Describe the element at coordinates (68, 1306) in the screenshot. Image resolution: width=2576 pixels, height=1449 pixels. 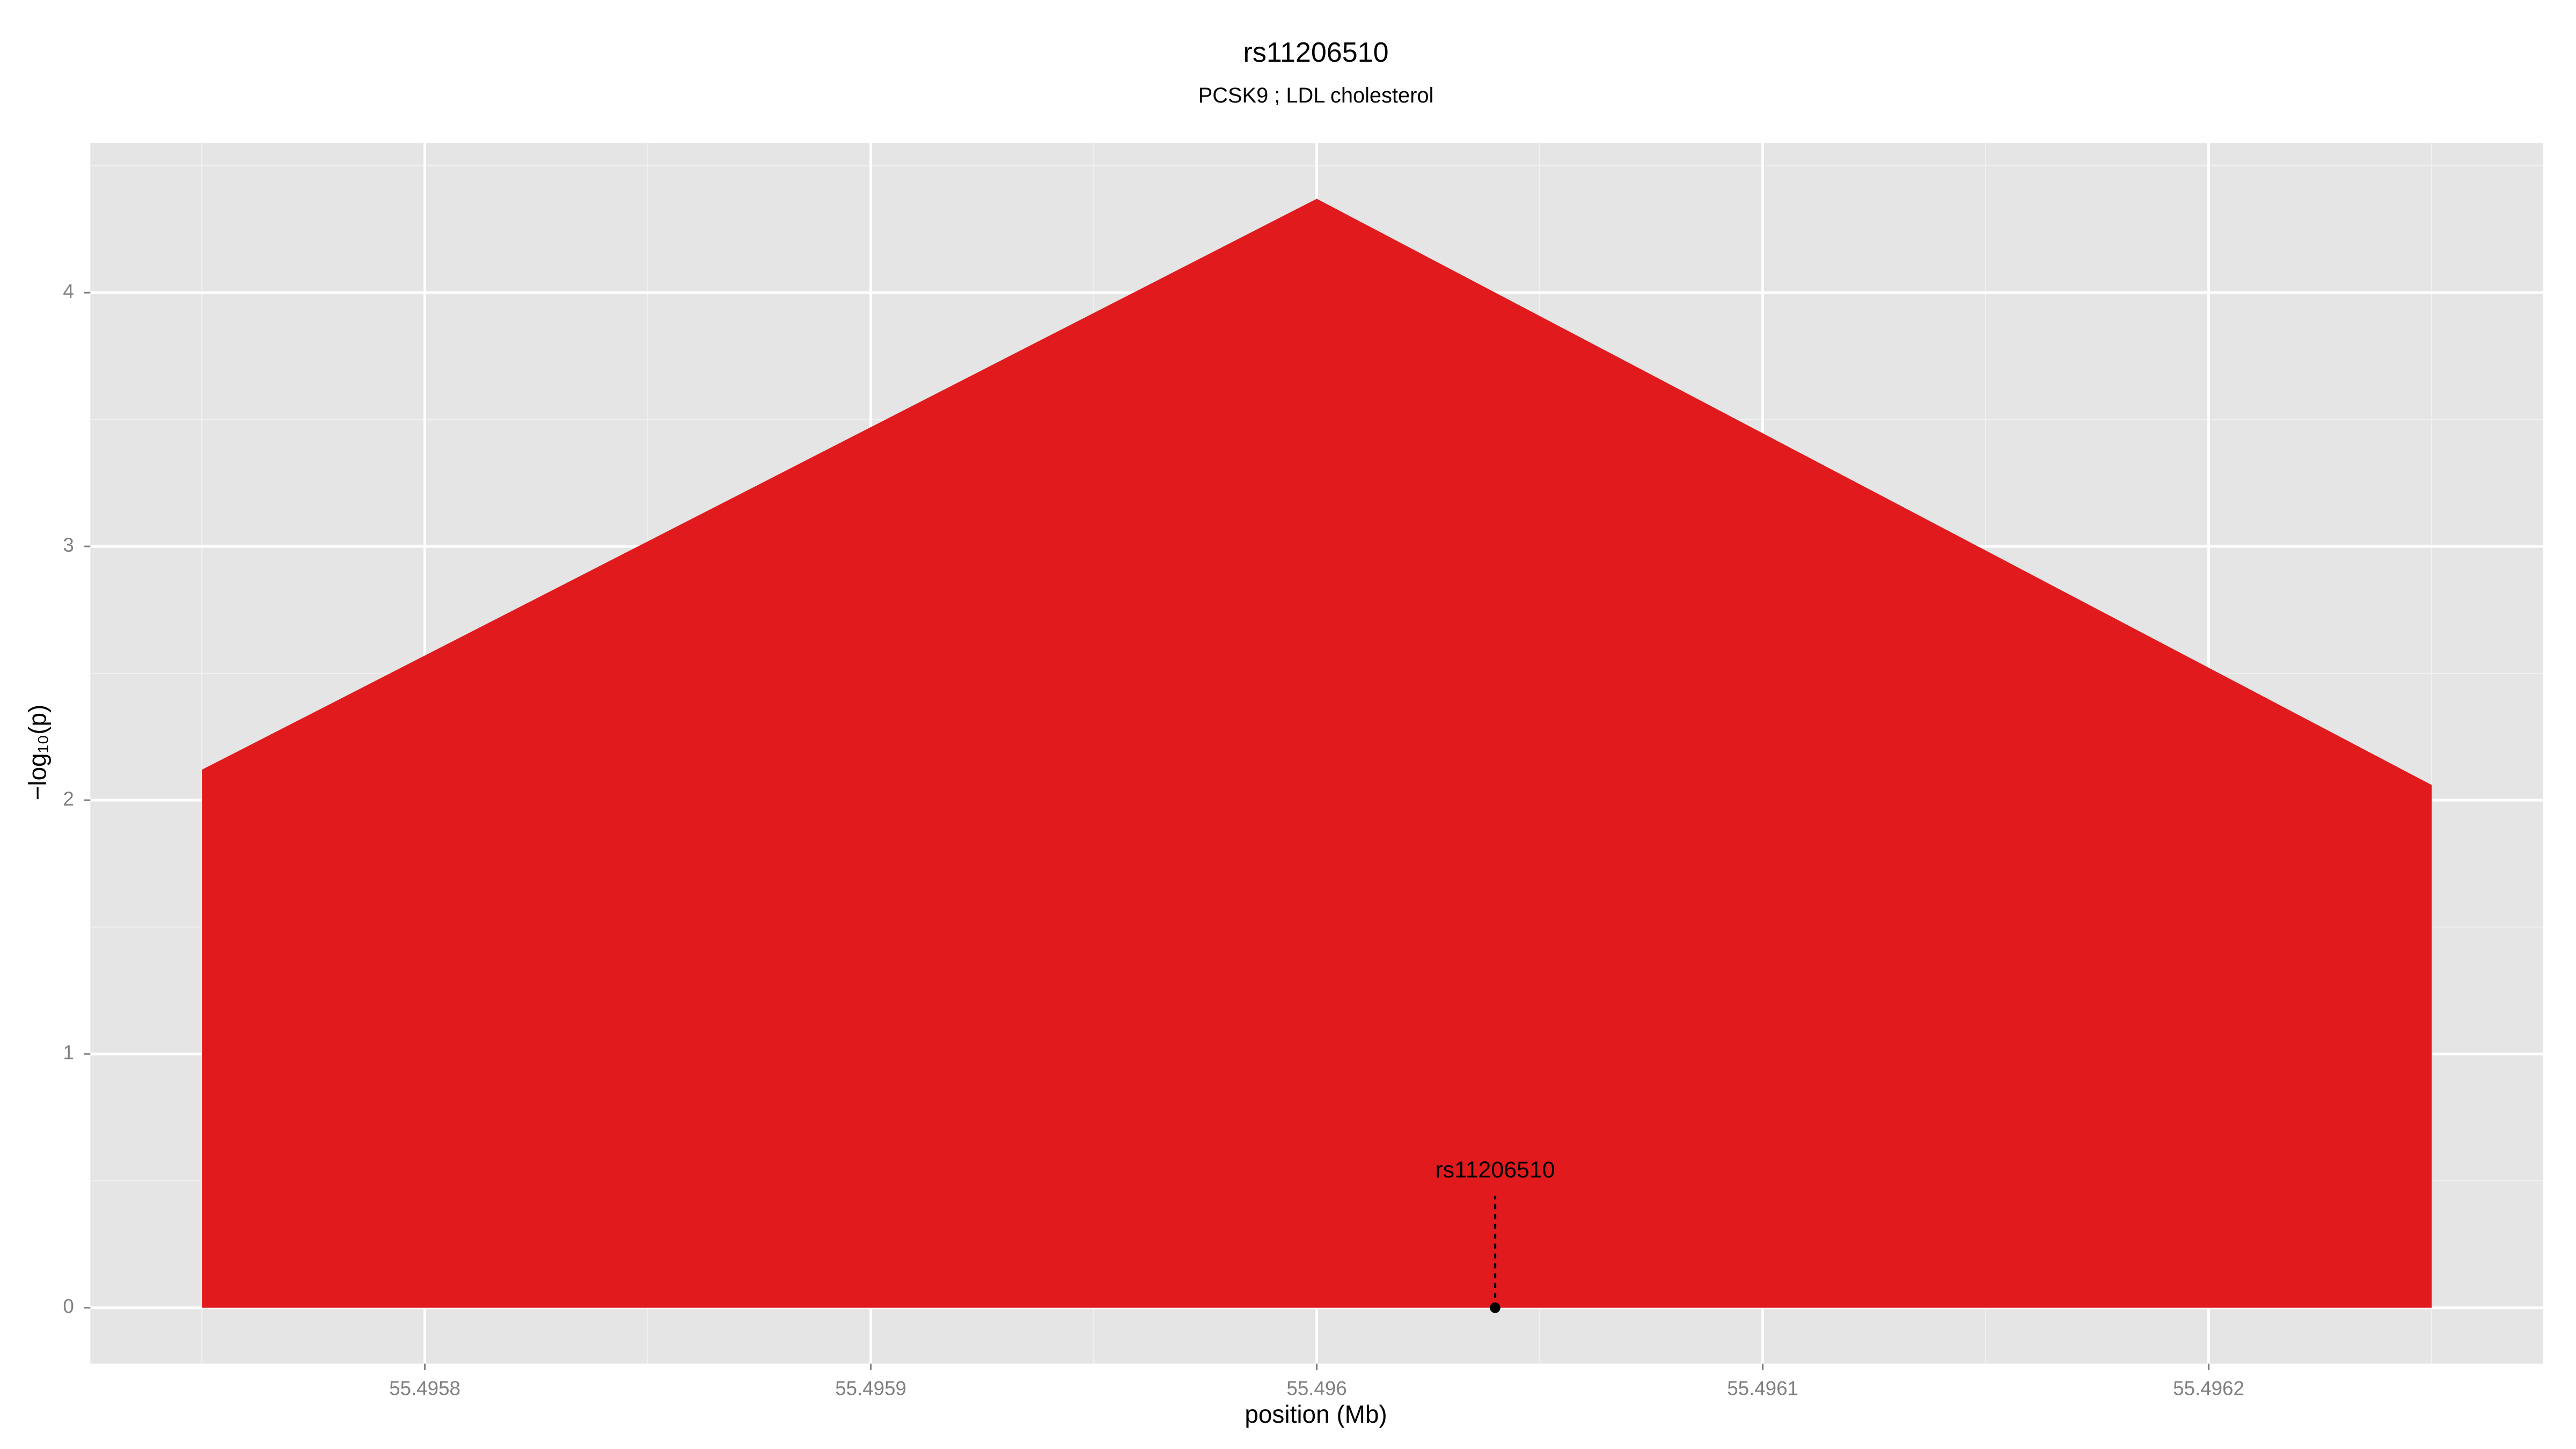
I see `y-tick-label: 0` at that location.